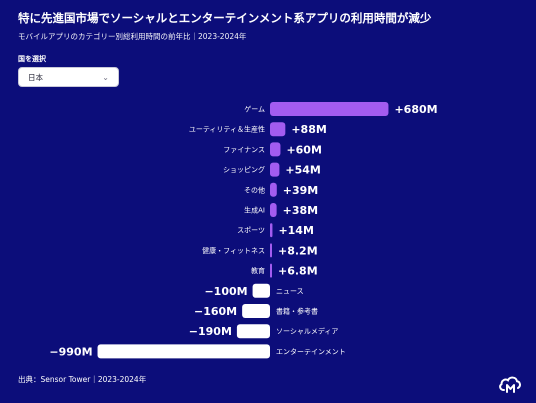 The image size is (536, 403). I want to click on value-label: +8.2M, so click(298, 250).